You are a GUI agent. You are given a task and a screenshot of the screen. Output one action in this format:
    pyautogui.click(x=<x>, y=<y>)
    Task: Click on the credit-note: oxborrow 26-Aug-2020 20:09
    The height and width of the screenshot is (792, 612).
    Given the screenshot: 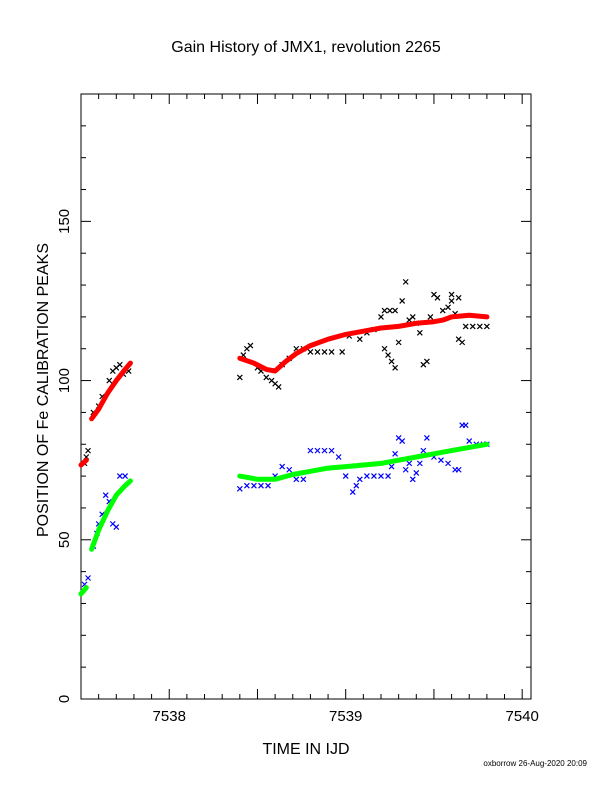 What is the action you would take?
    pyautogui.click(x=535, y=763)
    